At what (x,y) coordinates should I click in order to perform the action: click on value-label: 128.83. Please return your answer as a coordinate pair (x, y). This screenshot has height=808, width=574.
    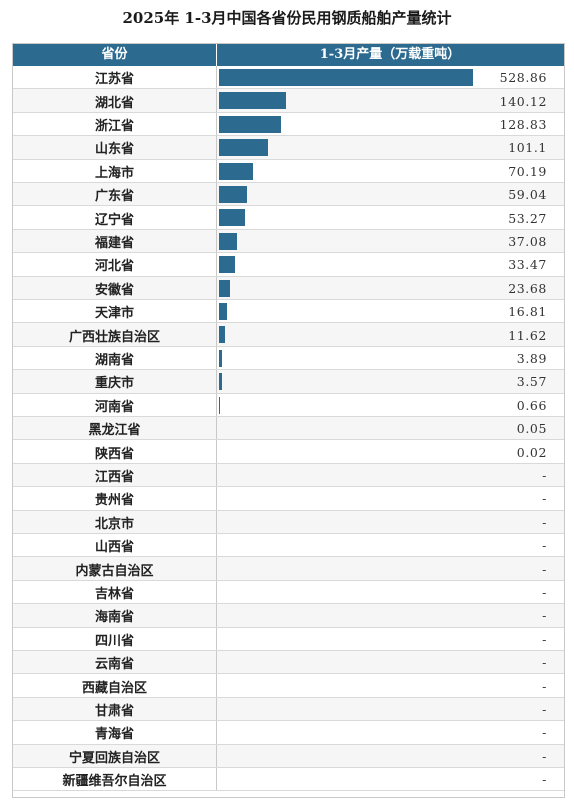
    Looking at the image, I should click on (523, 124).